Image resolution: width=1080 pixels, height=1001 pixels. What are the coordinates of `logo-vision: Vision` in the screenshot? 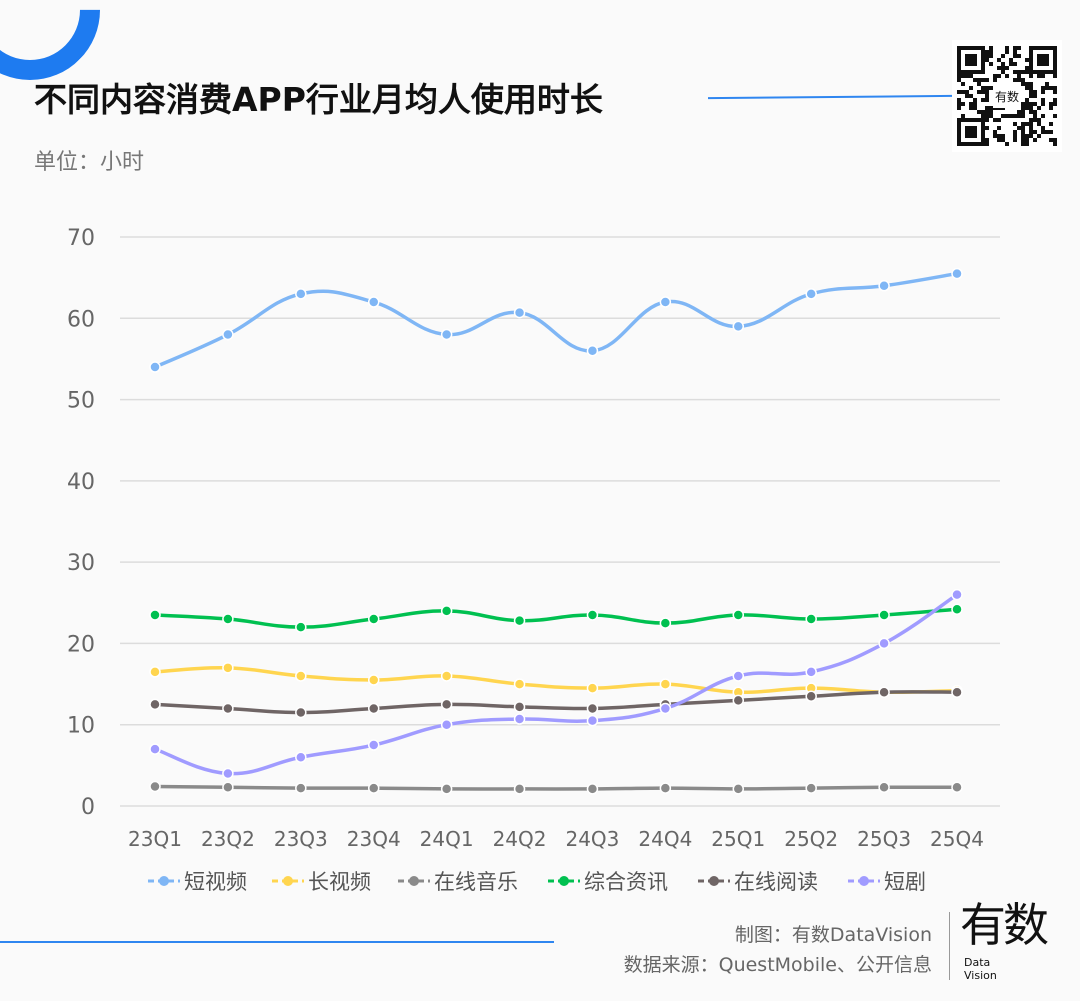 It's located at (980, 975).